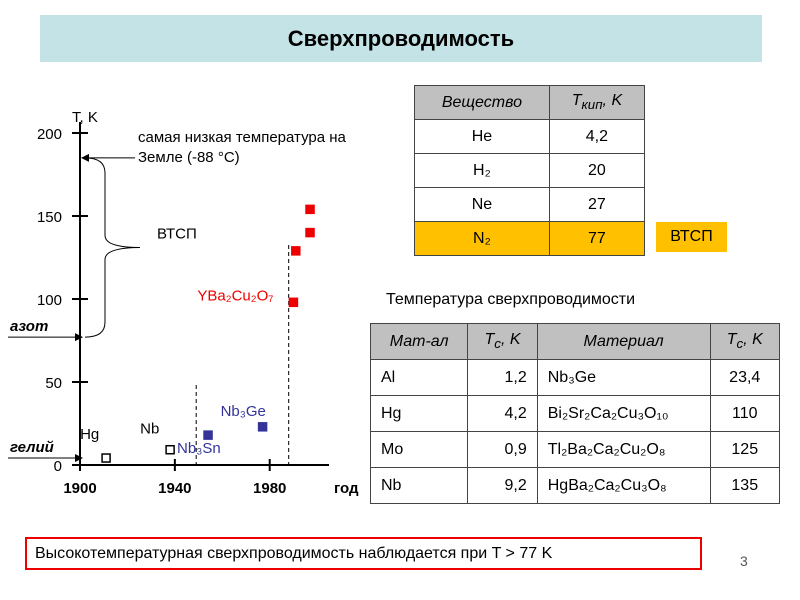 The image size is (800, 600). What do you see at coordinates (482, 238) in the screenshot?
I see `cell: N₂` at bounding box center [482, 238].